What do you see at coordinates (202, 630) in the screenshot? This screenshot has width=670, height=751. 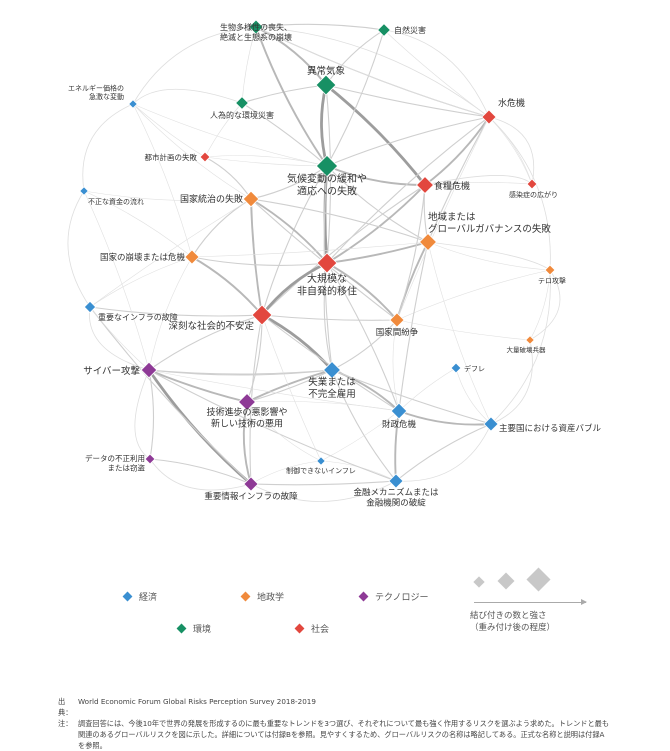 I see `legend-env-label: 環境` at bounding box center [202, 630].